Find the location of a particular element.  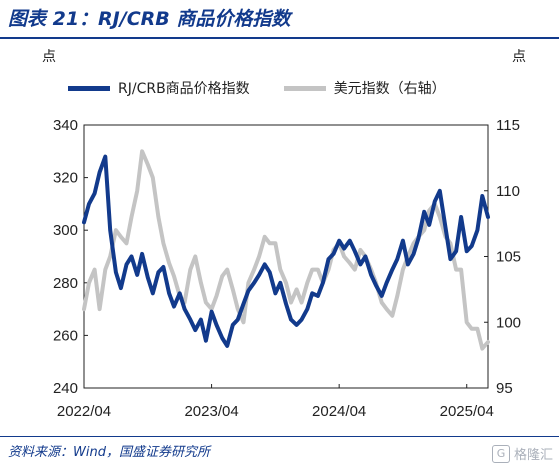

legend-item-crb: RJ/CRB商品价格指数 is located at coordinates (159, 88).